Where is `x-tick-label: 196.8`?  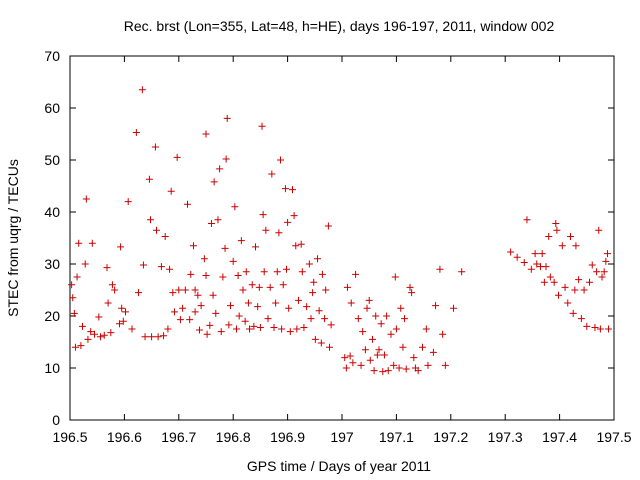 x-tick-label: 196.8 is located at coordinates (233, 437).